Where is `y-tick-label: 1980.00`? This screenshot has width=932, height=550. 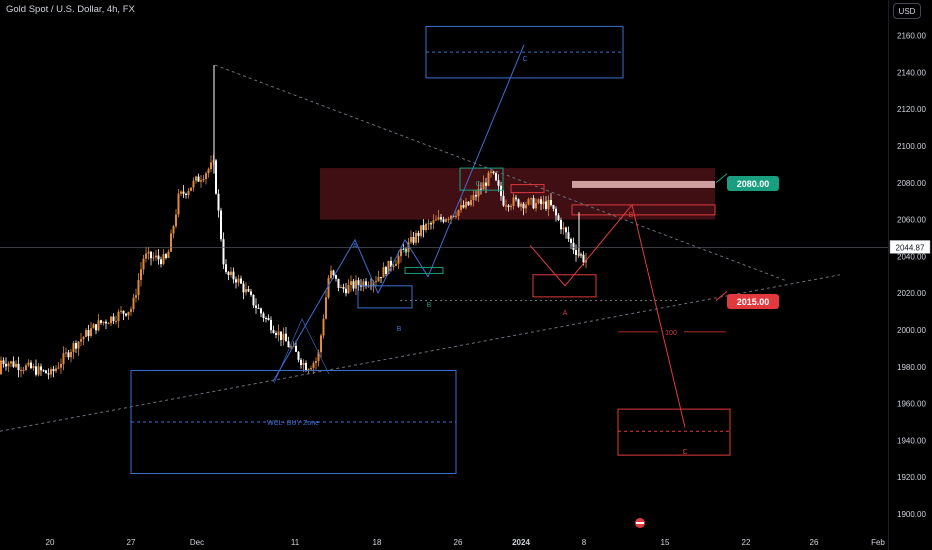 y-tick-label: 1980.00 is located at coordinates (911, 367).